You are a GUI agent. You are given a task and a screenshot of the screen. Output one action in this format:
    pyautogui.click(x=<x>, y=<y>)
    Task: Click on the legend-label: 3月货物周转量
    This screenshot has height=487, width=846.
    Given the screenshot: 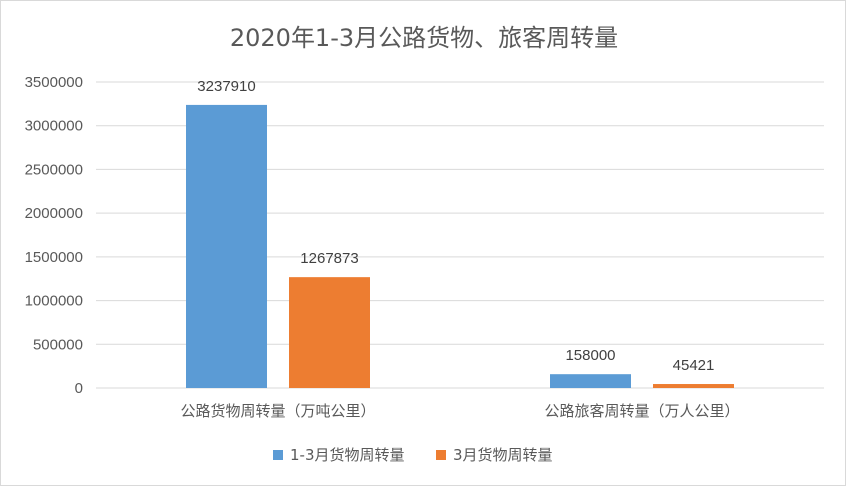 What is the action you would take?
    pyautogui.click(x=503, y=455)
    